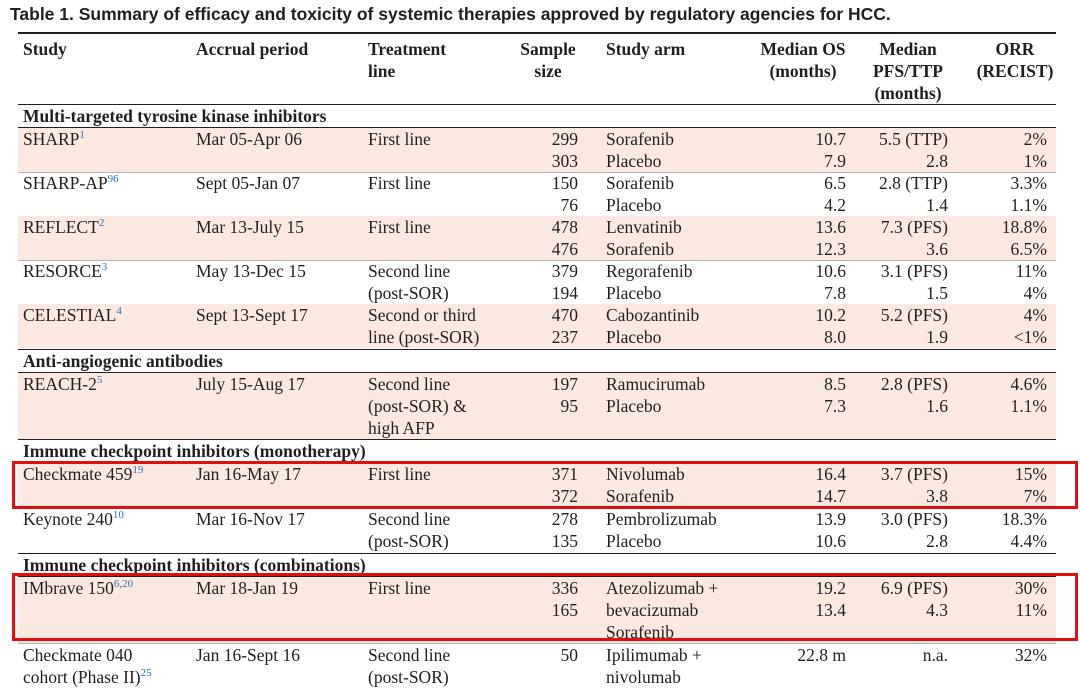 Image resolution: width=1080 pixels, height=694 pixels. Describe the element at coordinates (104, 267) in the screenshot. I see `reference-superscript: 3` at that location.